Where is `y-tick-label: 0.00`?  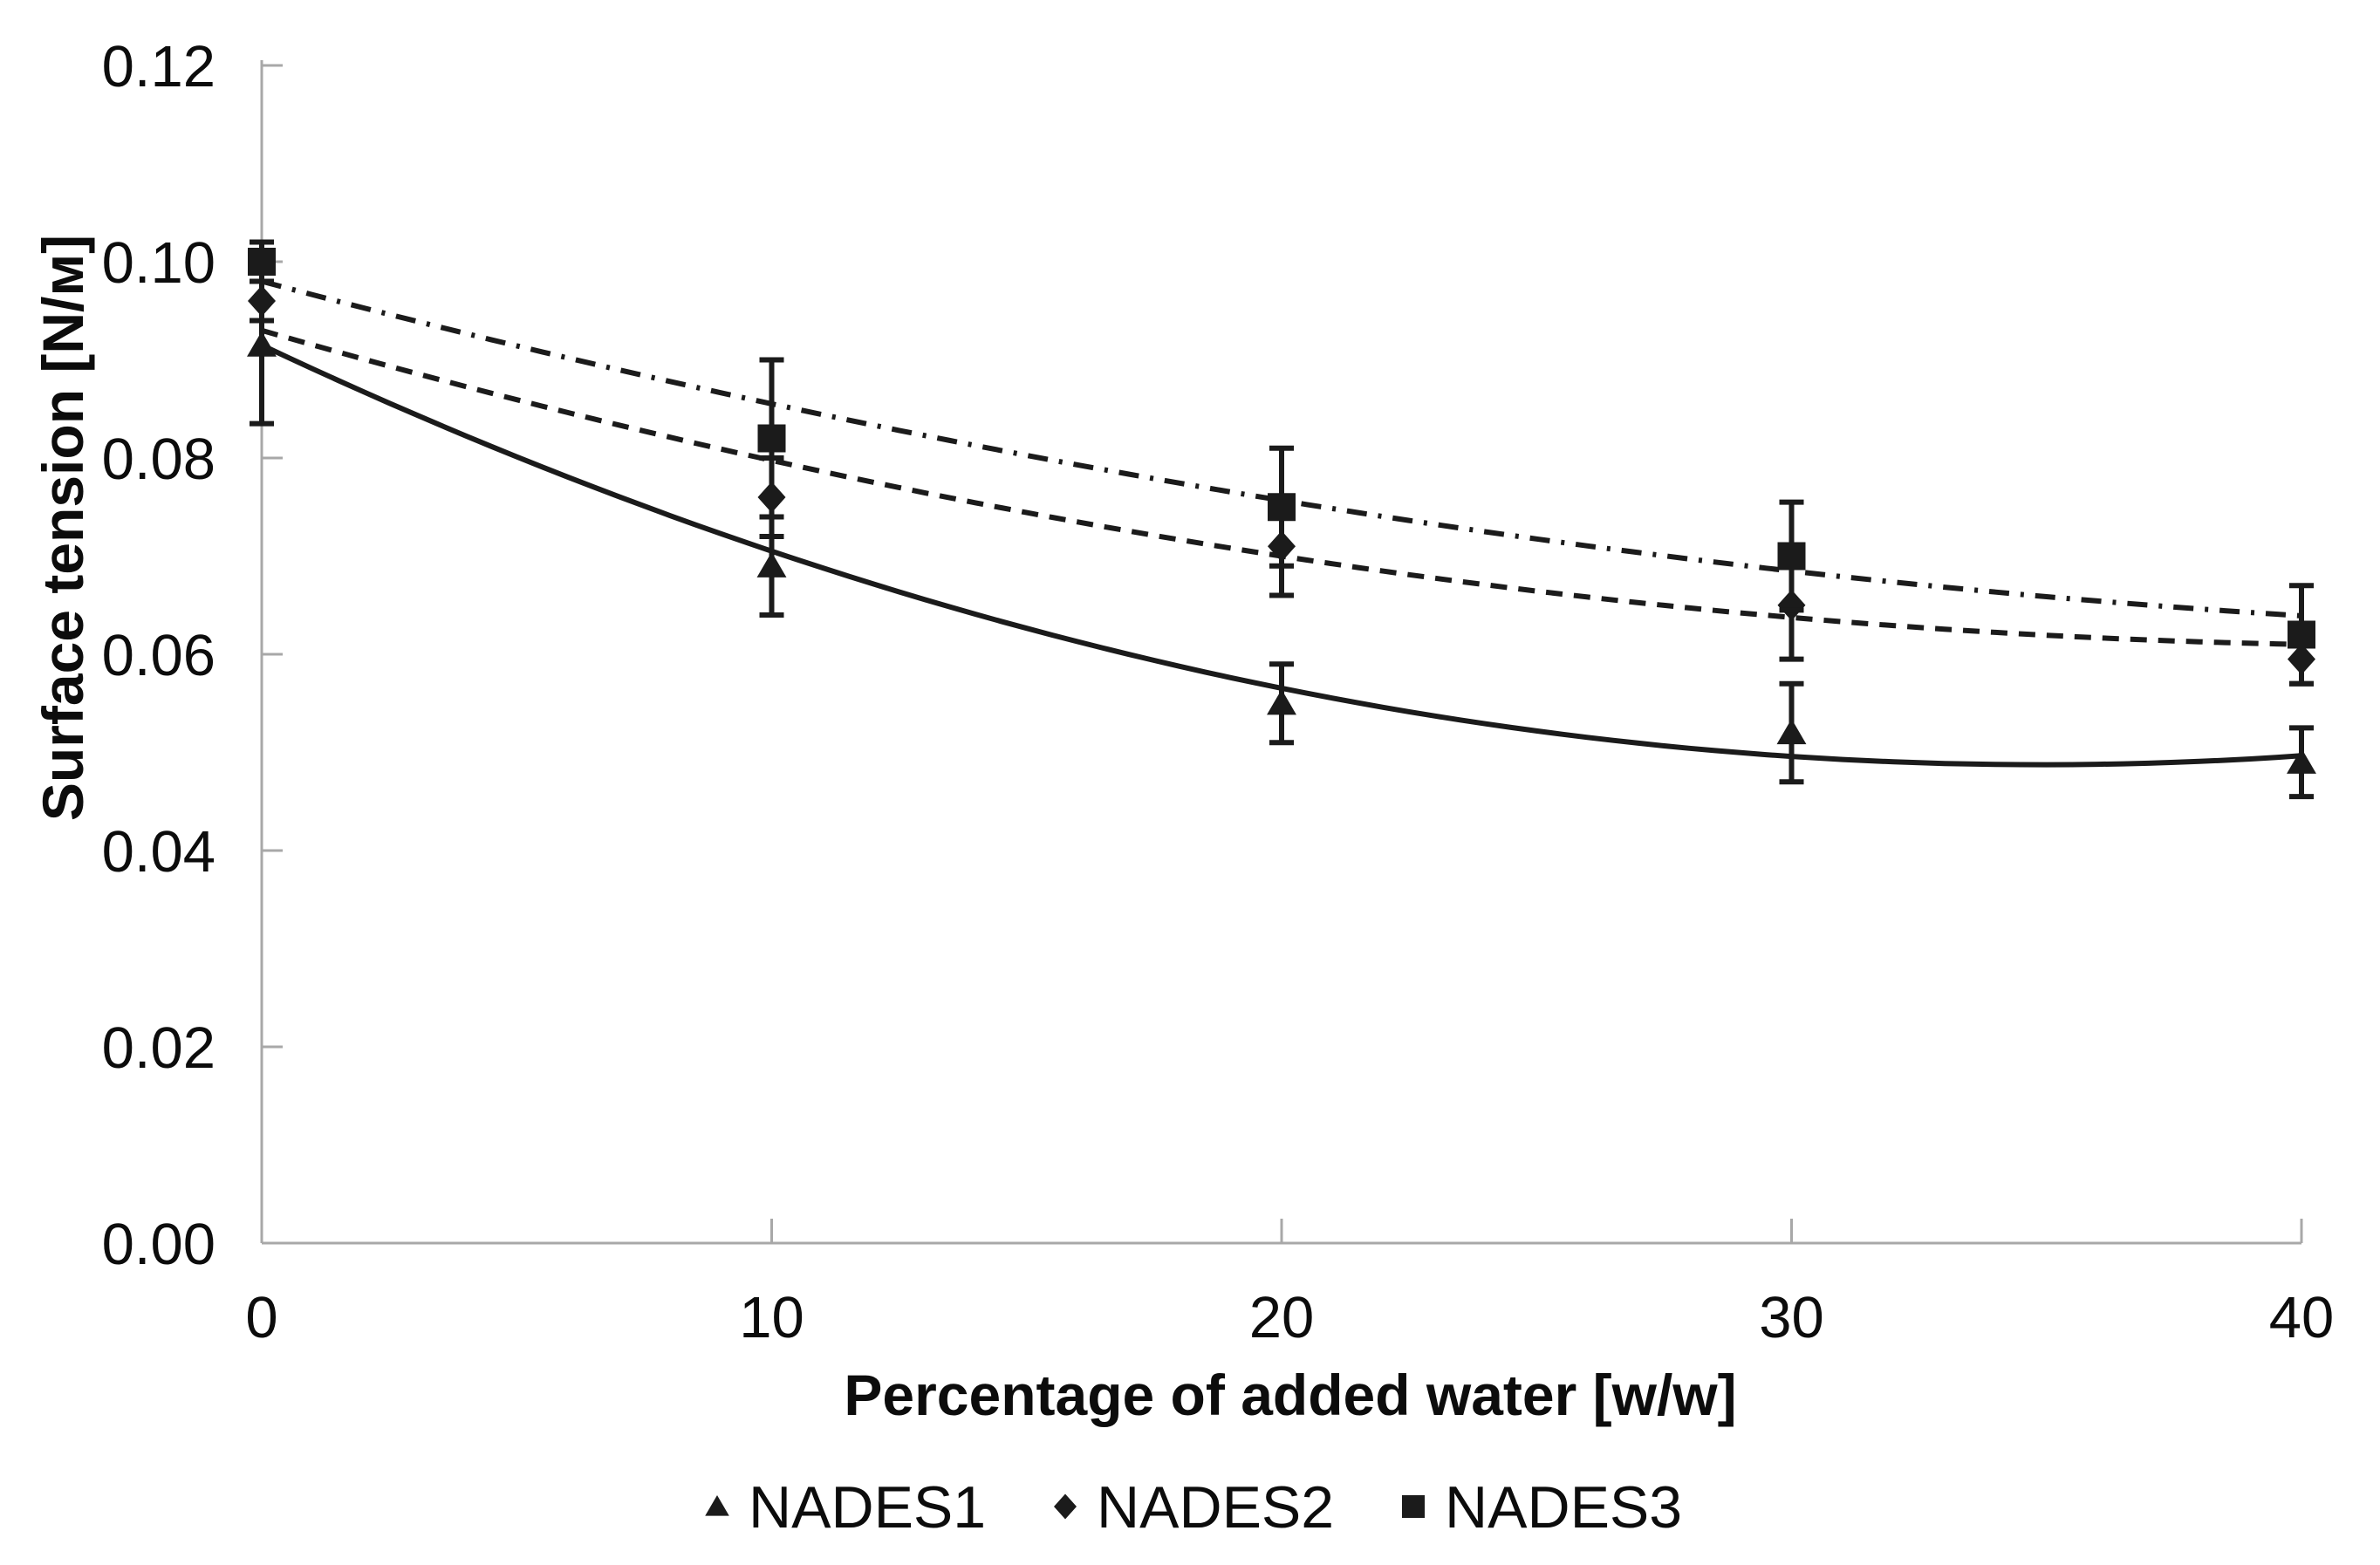 y-tick-label: 0.00 is located at coordinates (158, 1244).